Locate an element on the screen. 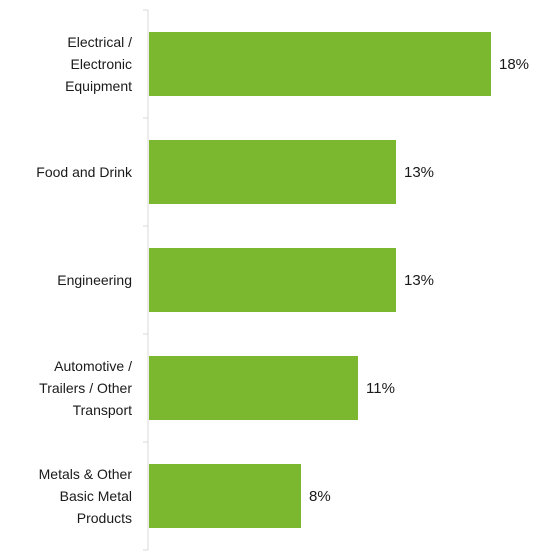 Image resolution: width=533 pixels, height=555 pixels. data-label: 8% is located at coordinates (320, 496).